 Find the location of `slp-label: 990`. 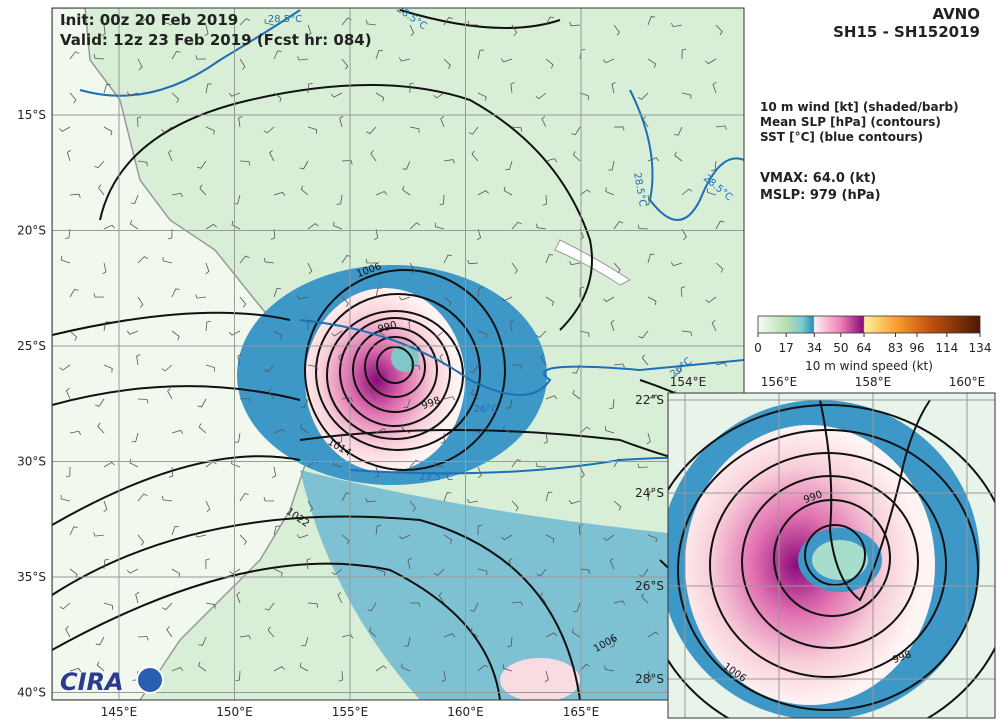

slp-label: 990 is located at coordinates (387, 328).